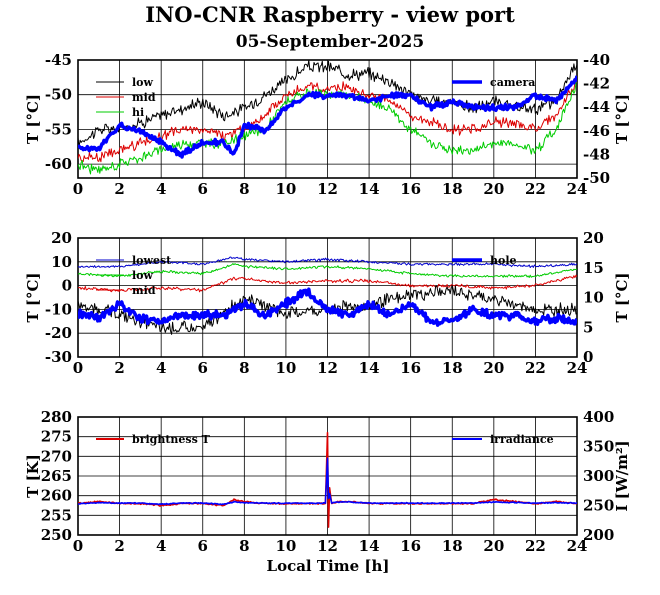  I want to click on y-left-tick-label: 250, so click(56, 535).